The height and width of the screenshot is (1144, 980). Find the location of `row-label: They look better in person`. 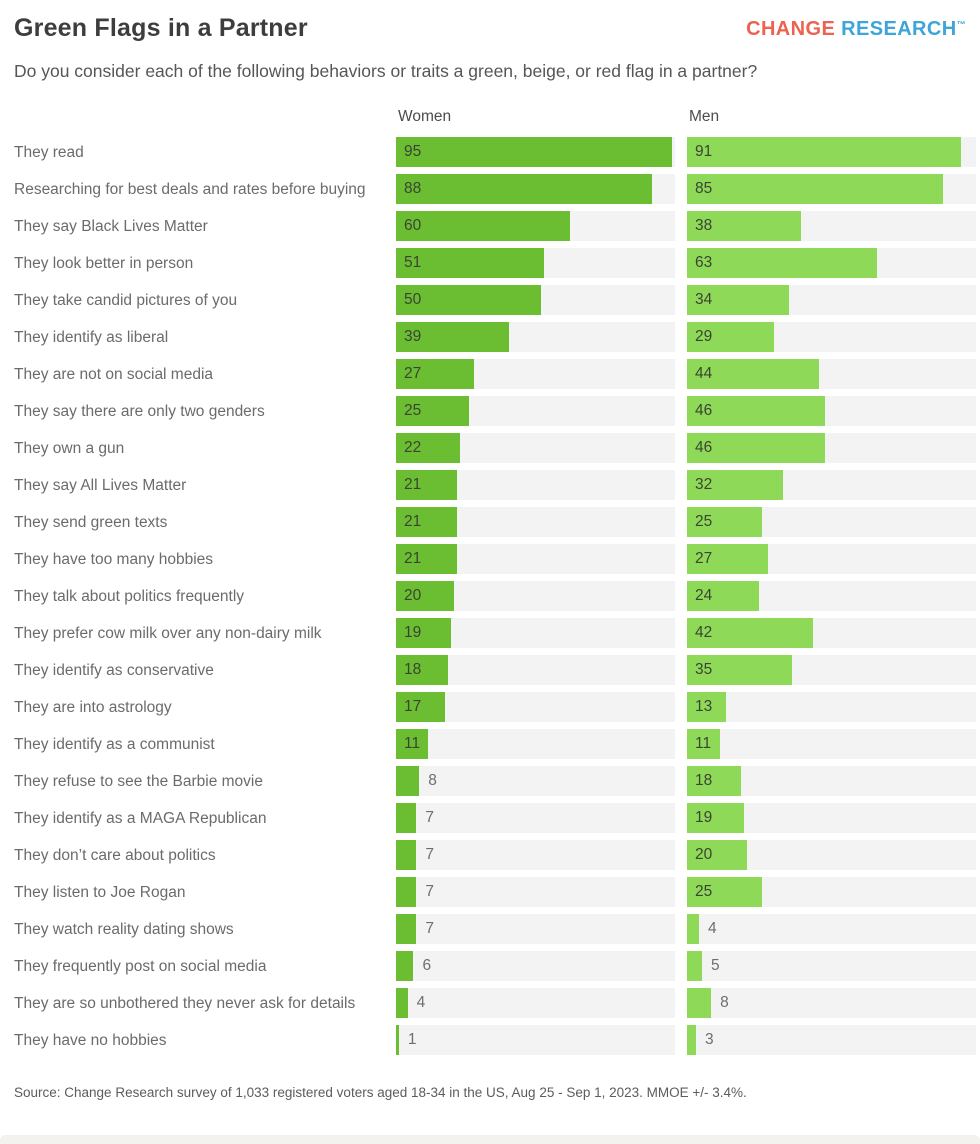

row-label: They look better in person is located at coordinates (104, 263).